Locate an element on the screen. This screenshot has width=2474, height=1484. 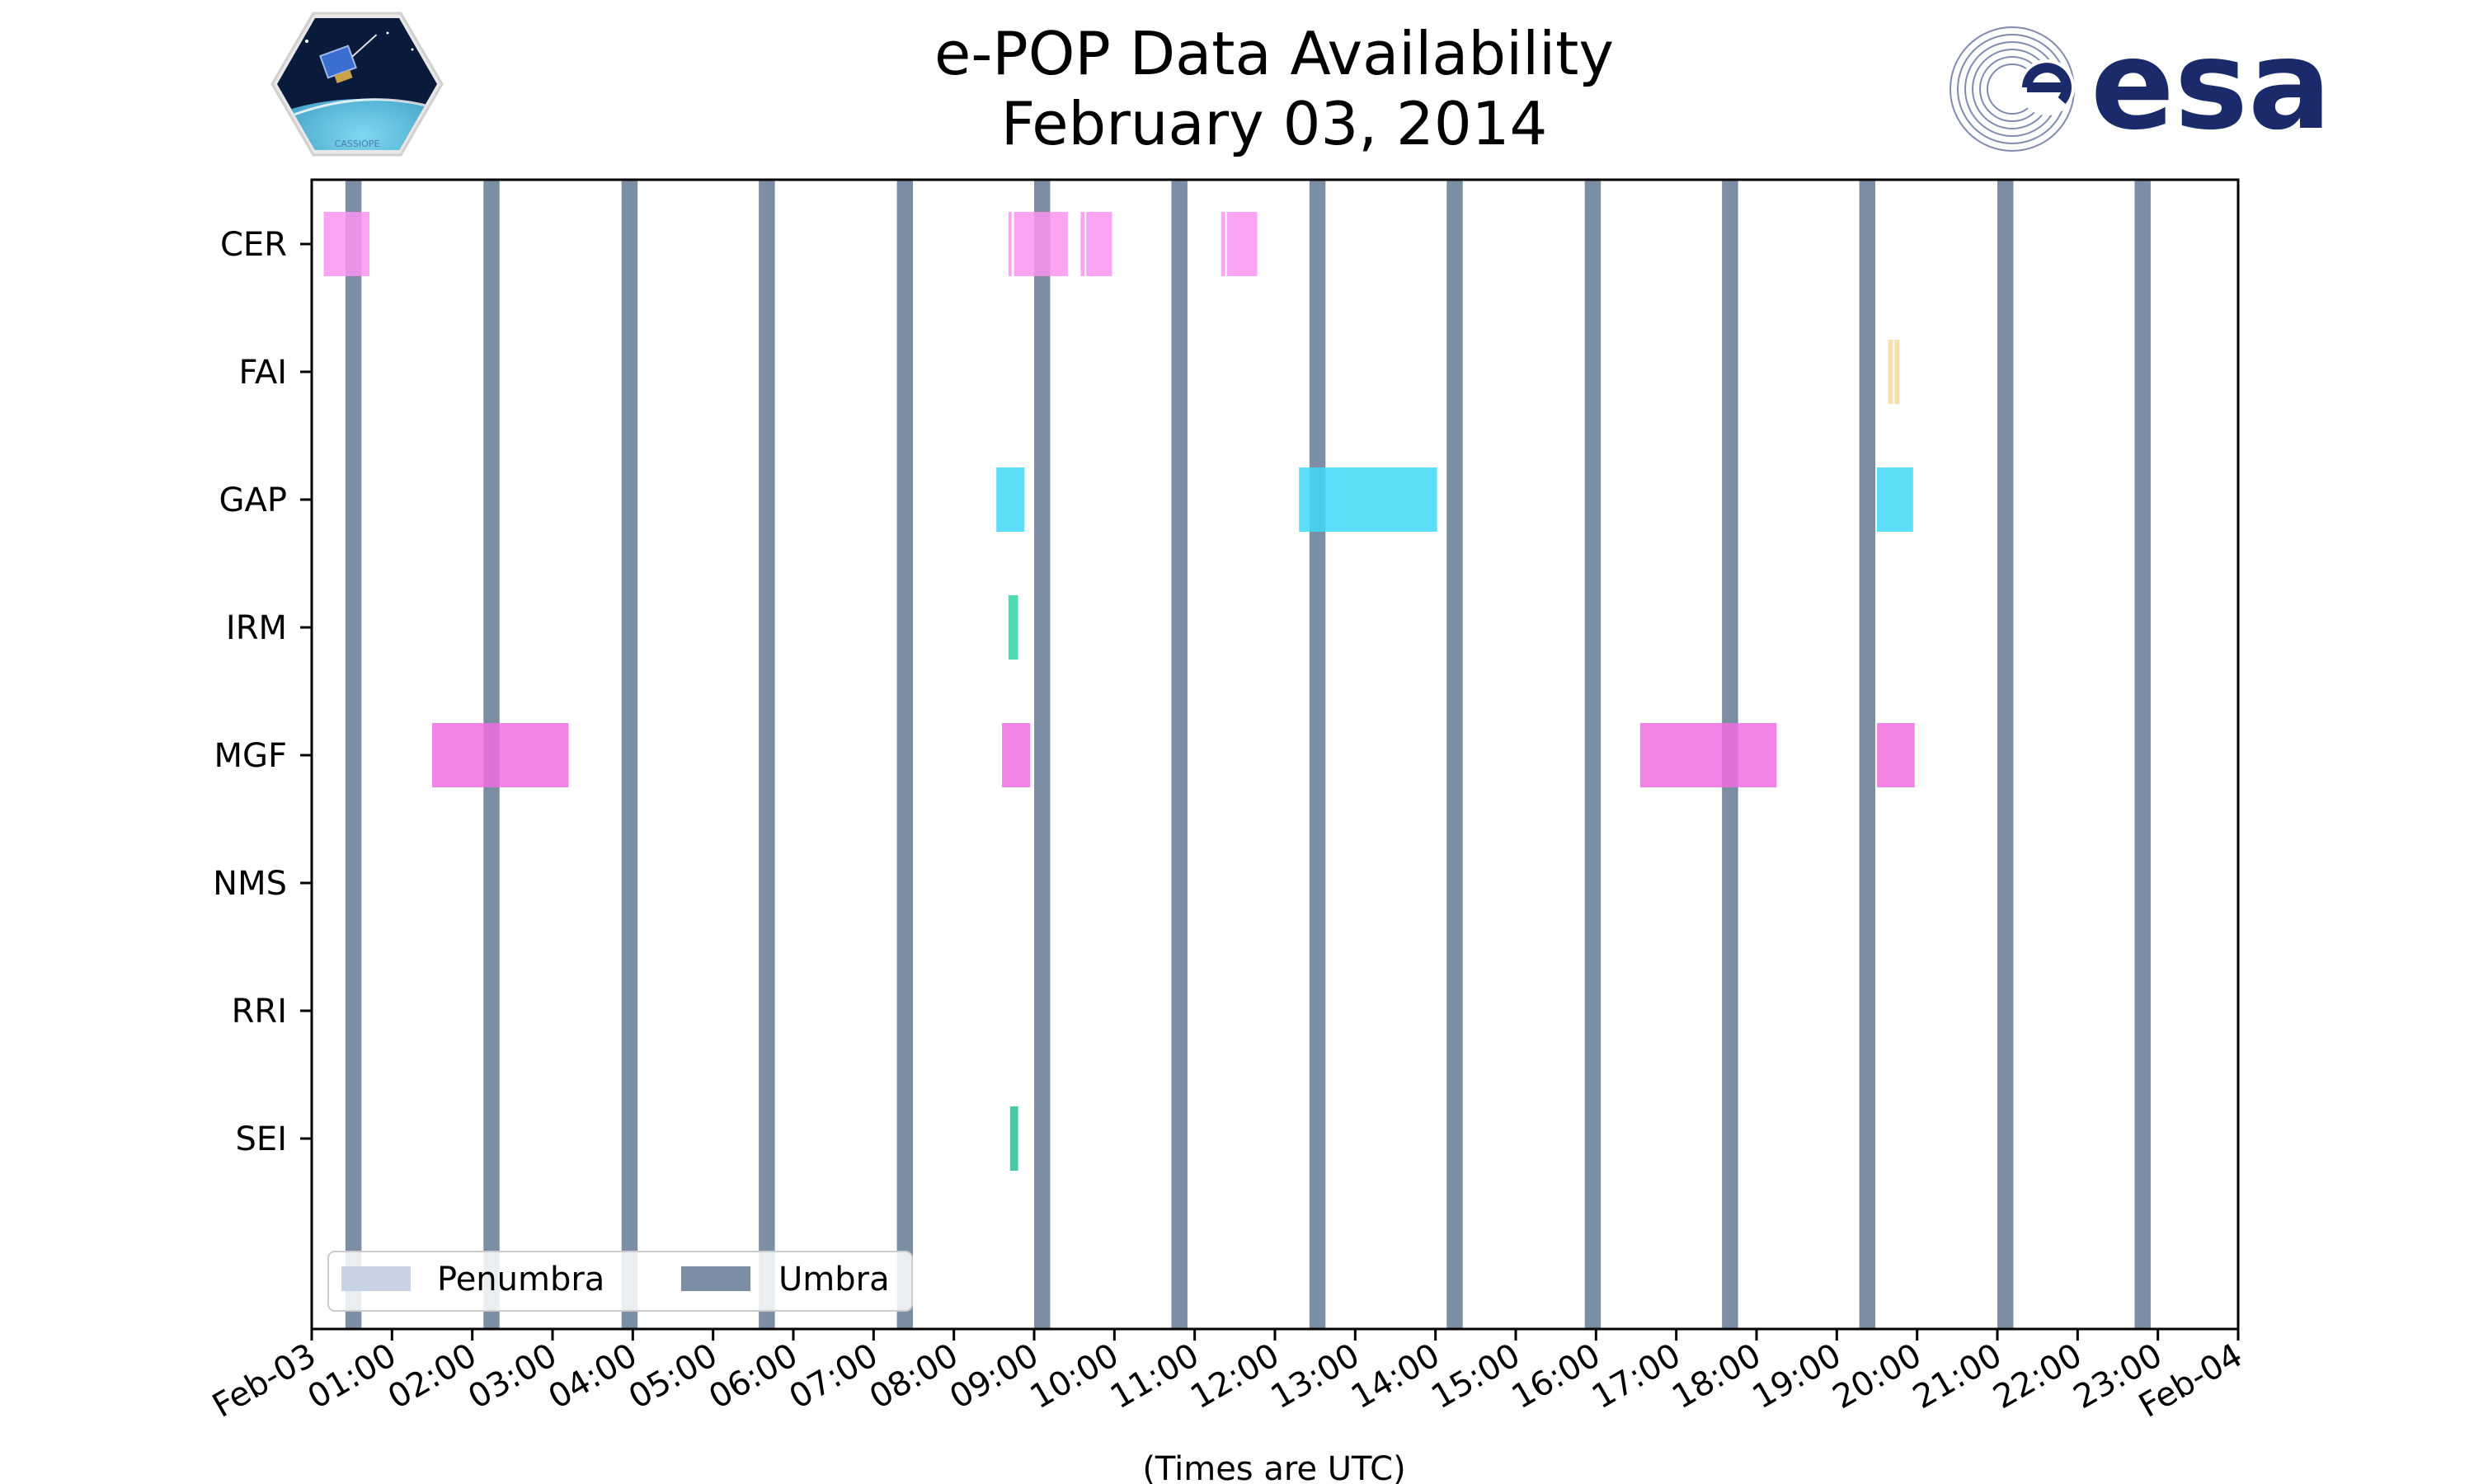
esa-logo: esa is located at coordinates (2140, 85).